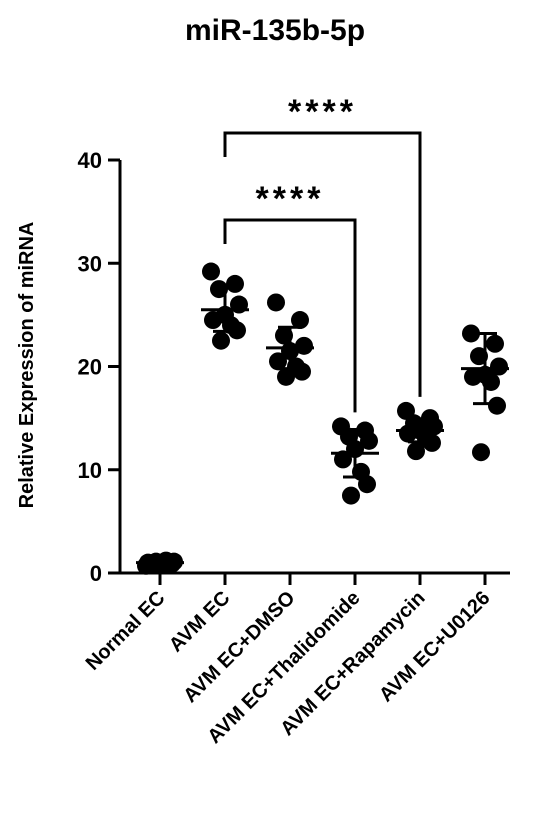  Describe the element at coordinates (90, 160) in the screenshot. I see `y-tick-label: 40` at that location.